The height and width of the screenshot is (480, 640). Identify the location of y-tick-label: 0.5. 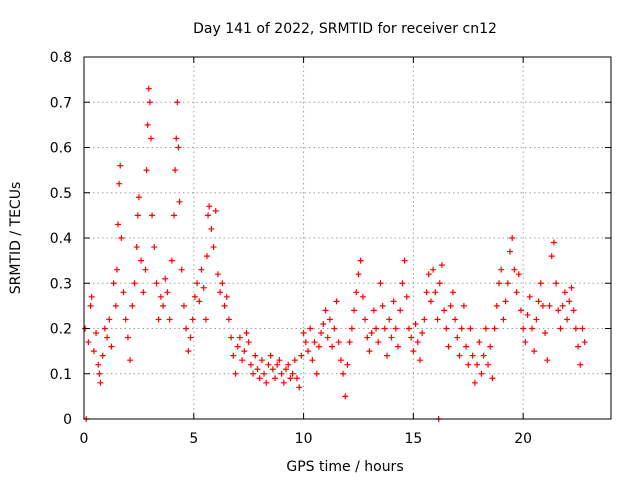
(61, 194).